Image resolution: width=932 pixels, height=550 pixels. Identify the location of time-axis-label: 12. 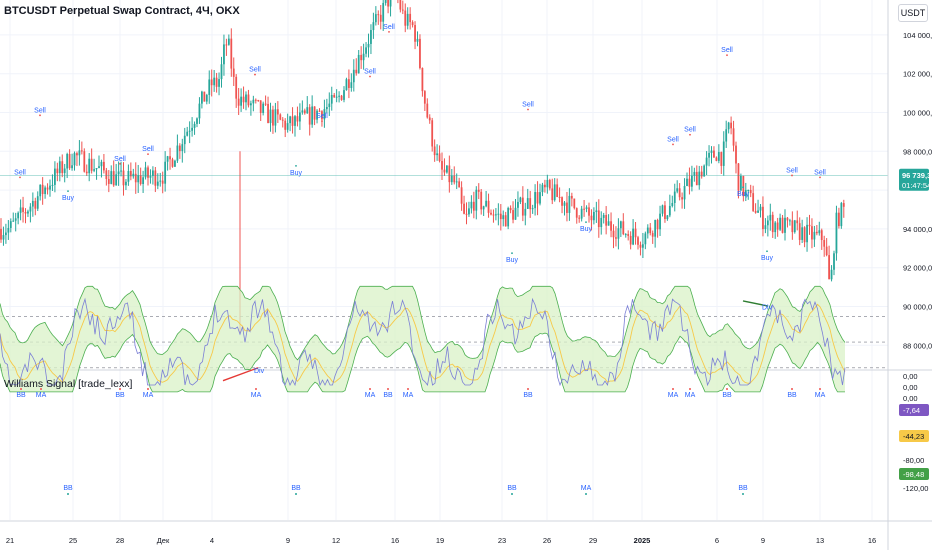
(336, 540).